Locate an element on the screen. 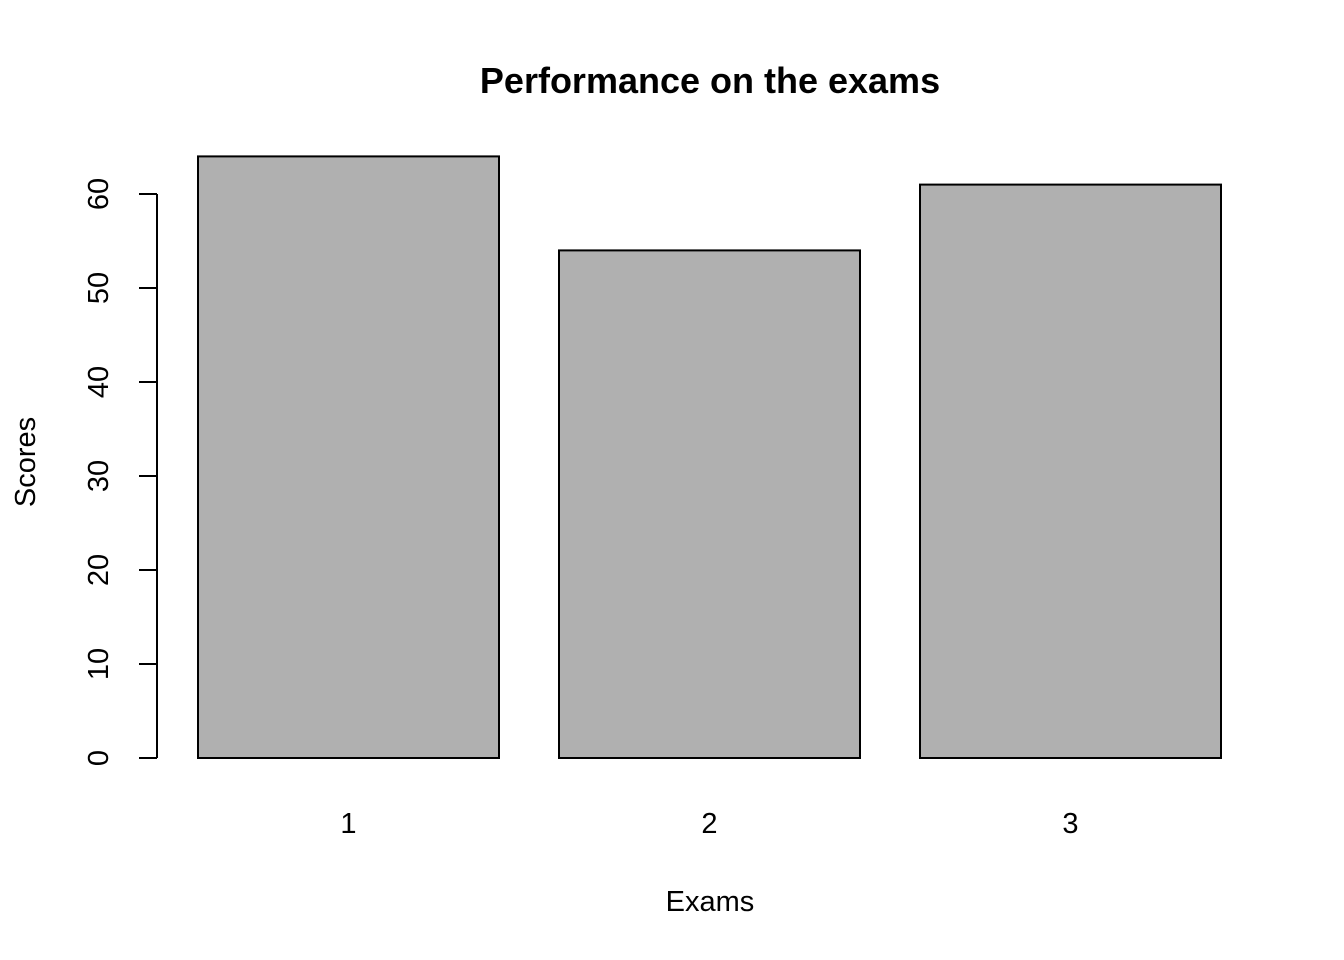  y-tick-label: 10 is located at coordinates (99, 664).